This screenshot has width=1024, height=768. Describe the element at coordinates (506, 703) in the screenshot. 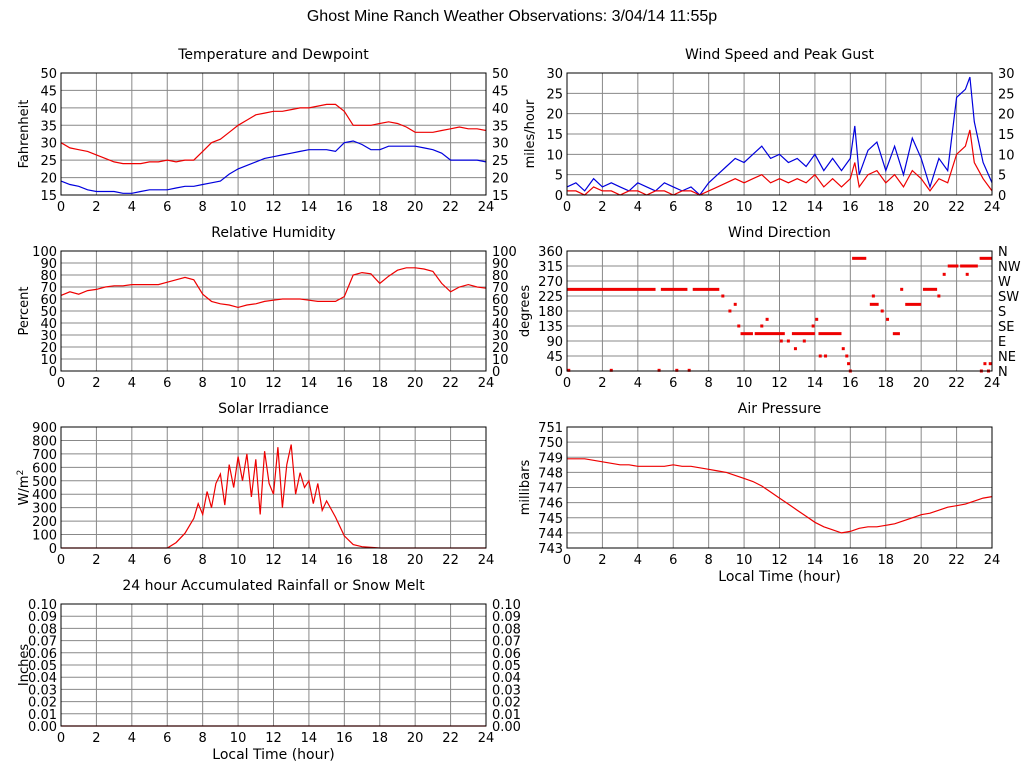

I see `y-tick-label-right: 0.02` at that location.